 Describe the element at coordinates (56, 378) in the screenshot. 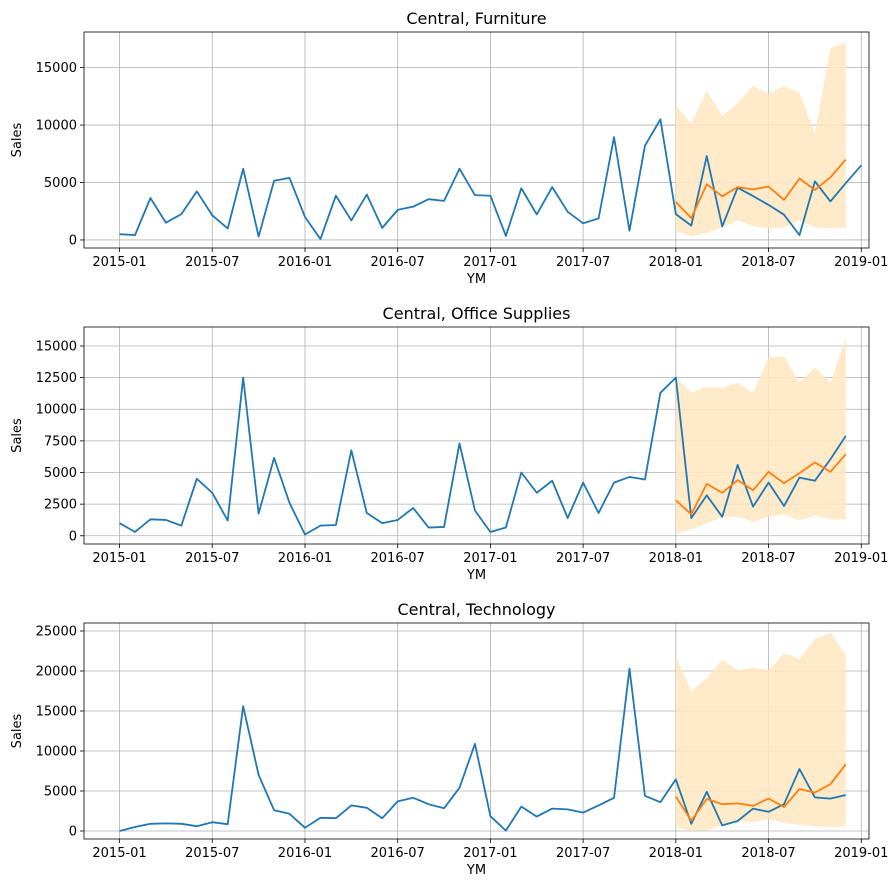

I see `y-tick-label: 12500` at that location.